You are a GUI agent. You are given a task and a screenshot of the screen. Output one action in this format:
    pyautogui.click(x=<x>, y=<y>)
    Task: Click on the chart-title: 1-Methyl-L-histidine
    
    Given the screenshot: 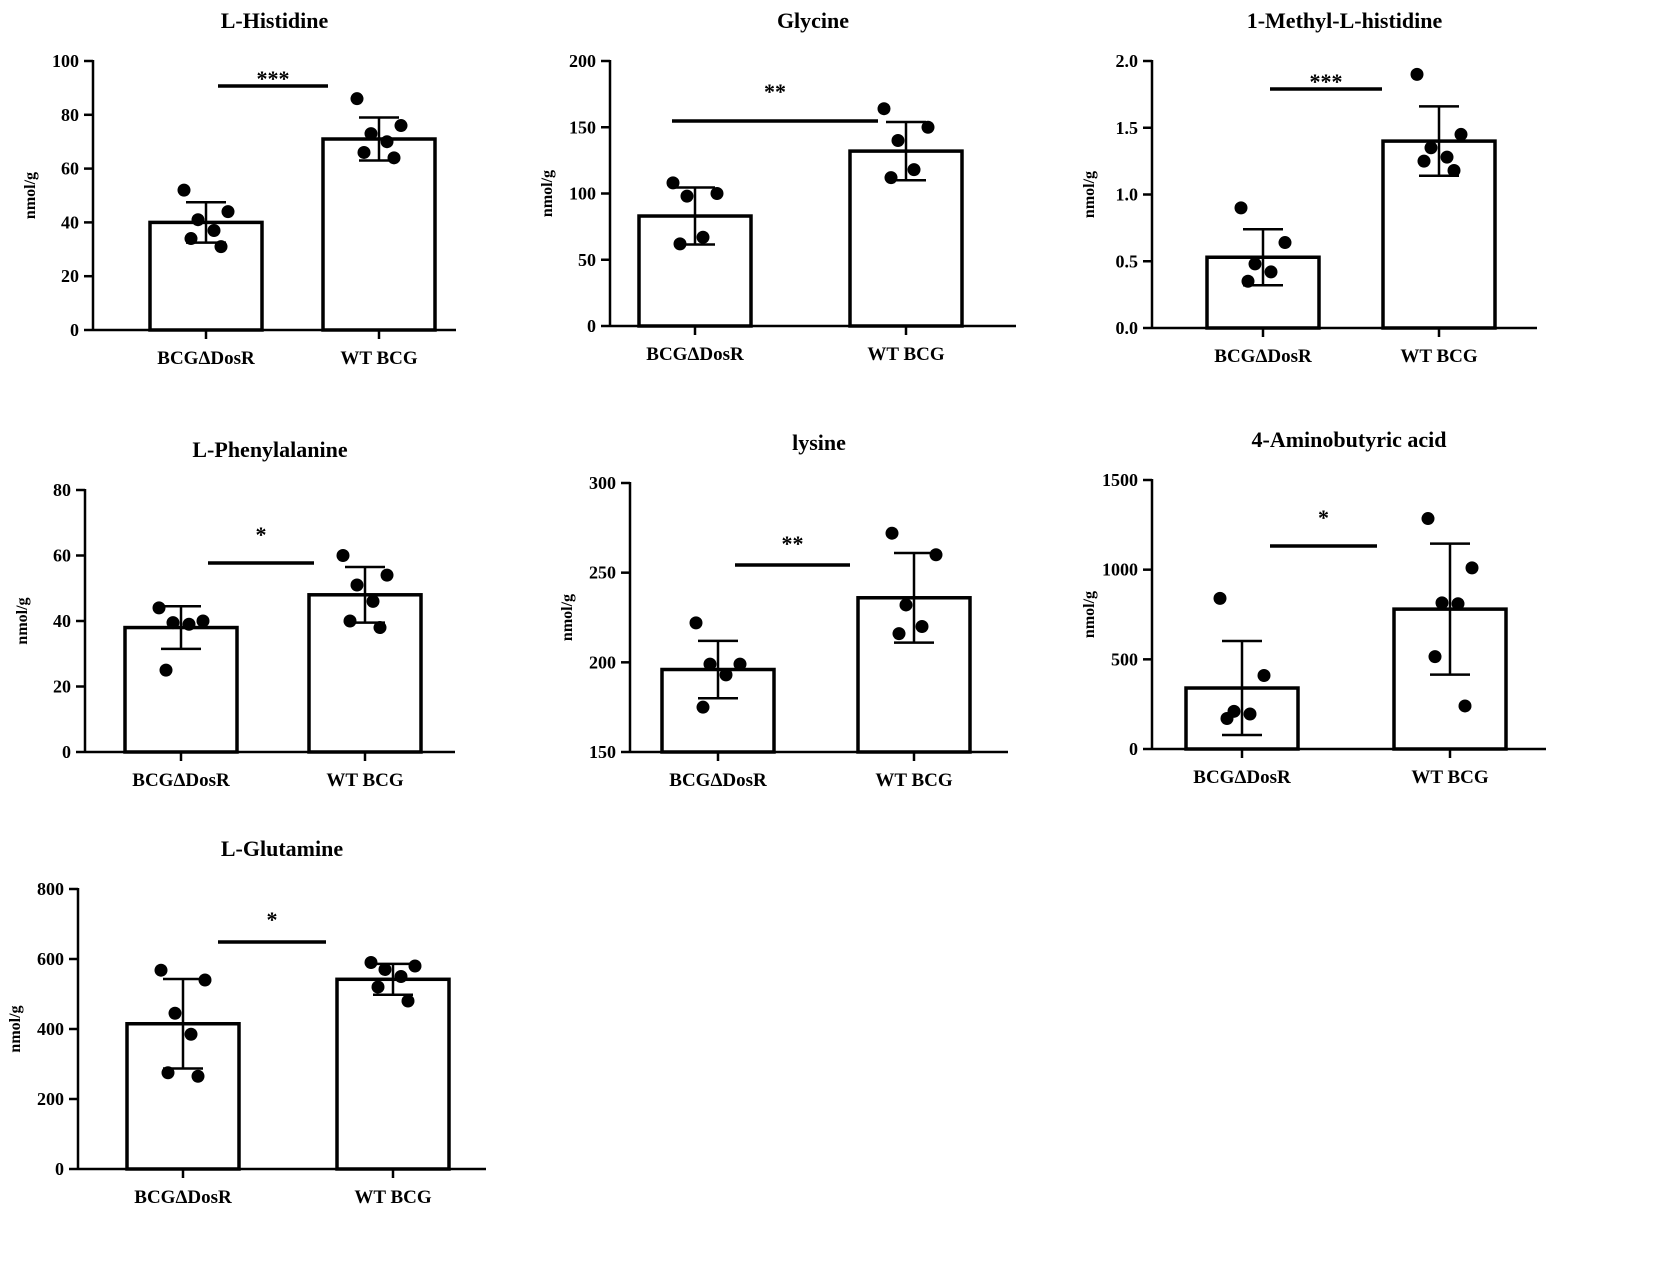 What is the action you would take?
    pyautogui.click(x=1345, y=20)
    